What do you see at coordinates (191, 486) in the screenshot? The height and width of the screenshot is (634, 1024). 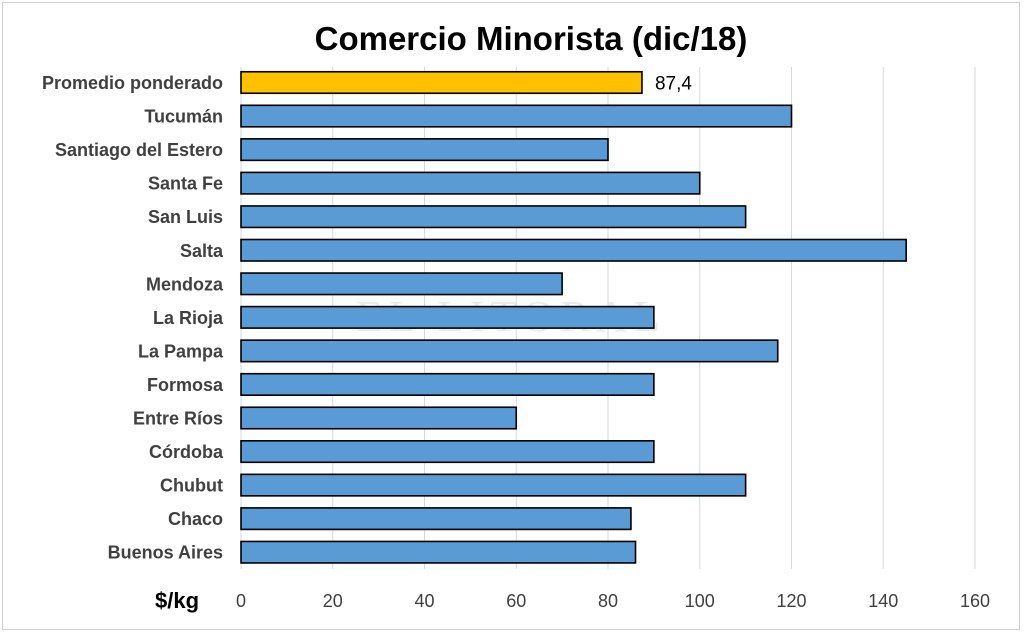 I see `category-label: Chubut` at bounding box center [191, 486].